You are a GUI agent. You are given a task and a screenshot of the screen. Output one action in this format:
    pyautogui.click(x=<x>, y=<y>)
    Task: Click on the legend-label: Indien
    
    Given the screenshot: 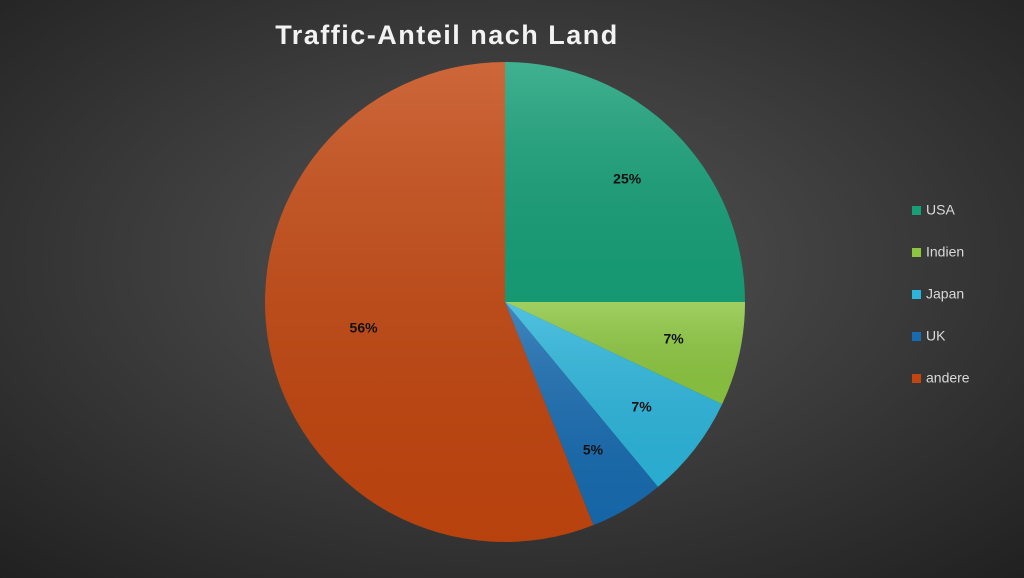 What is the action you would take?
    pyautogui.click(x=945, y=252)
    